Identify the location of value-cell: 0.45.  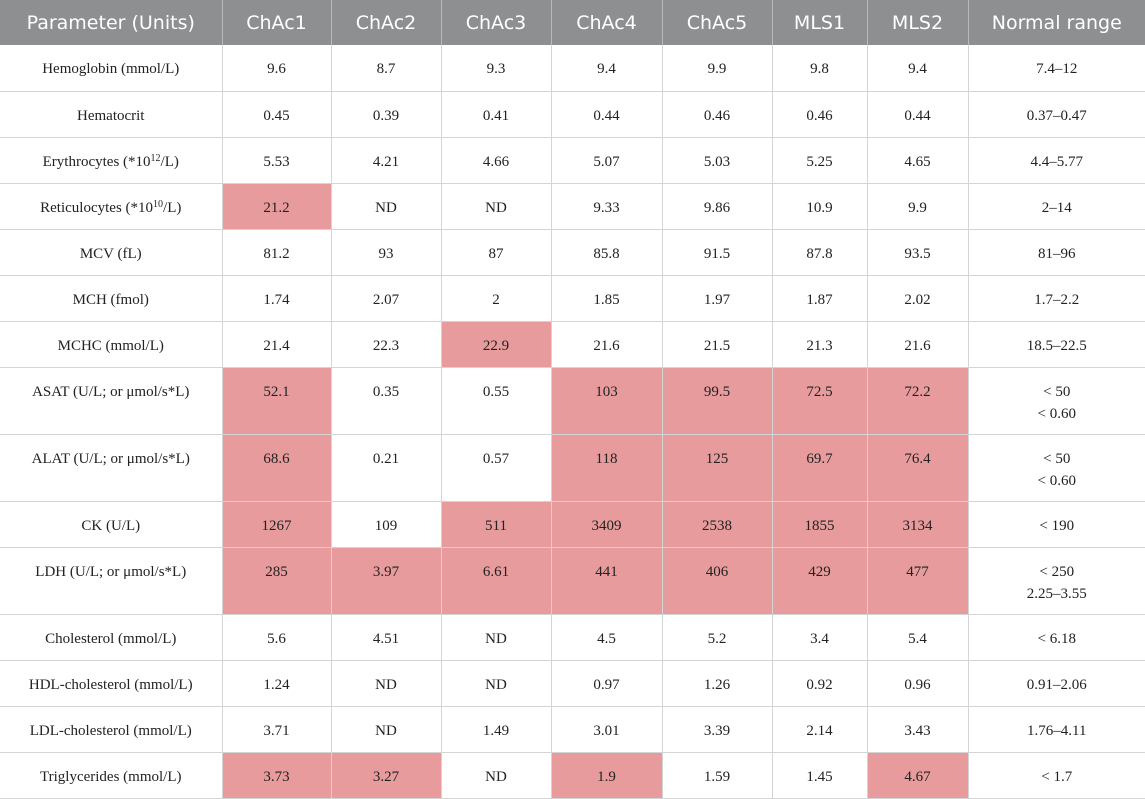
(277, 114).